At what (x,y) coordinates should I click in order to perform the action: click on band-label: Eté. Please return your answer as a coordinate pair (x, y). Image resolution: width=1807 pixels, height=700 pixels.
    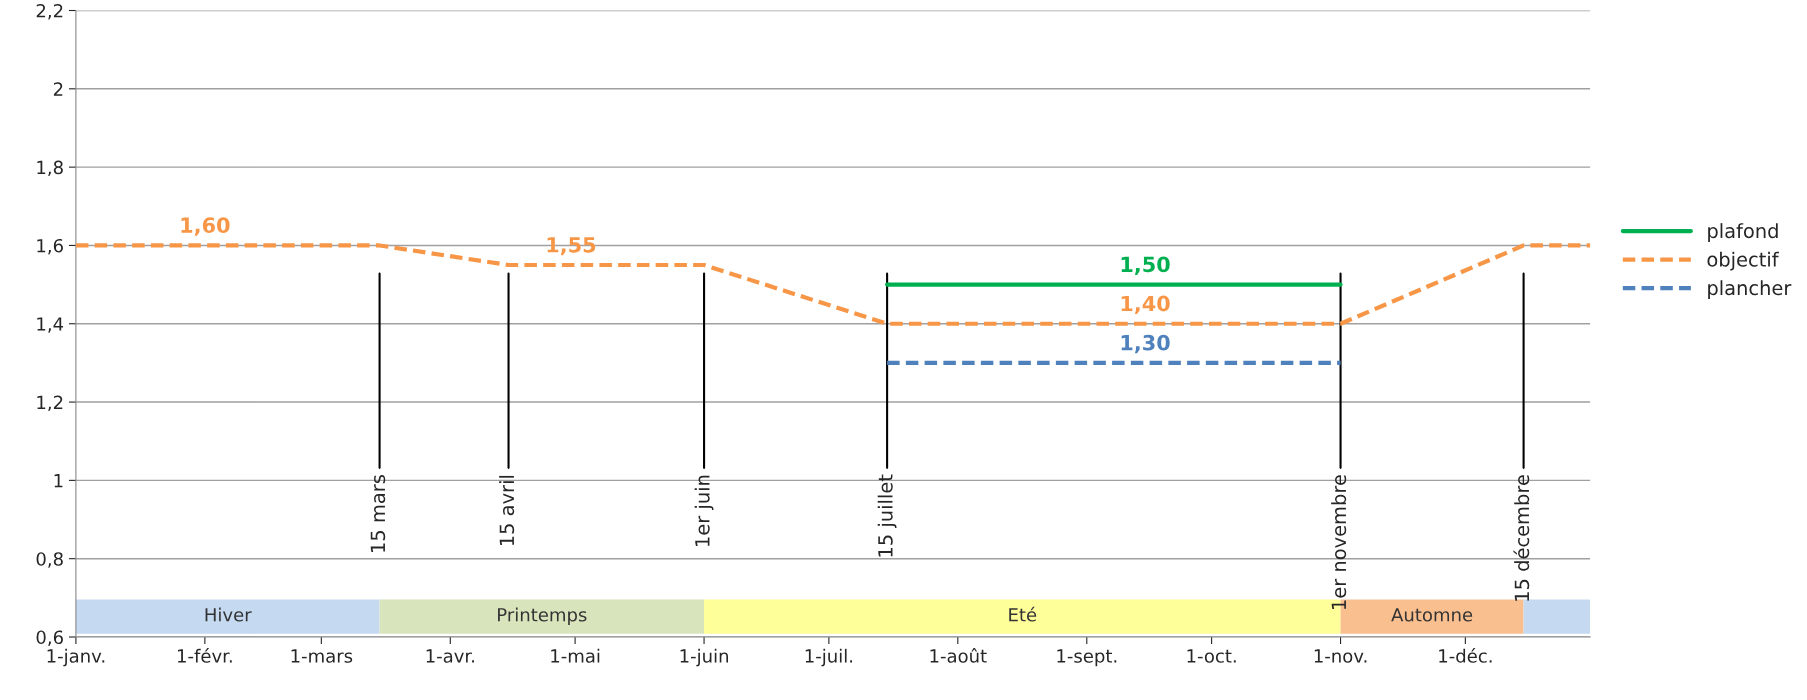
    Looking at the image, I should click on (1023, 614).